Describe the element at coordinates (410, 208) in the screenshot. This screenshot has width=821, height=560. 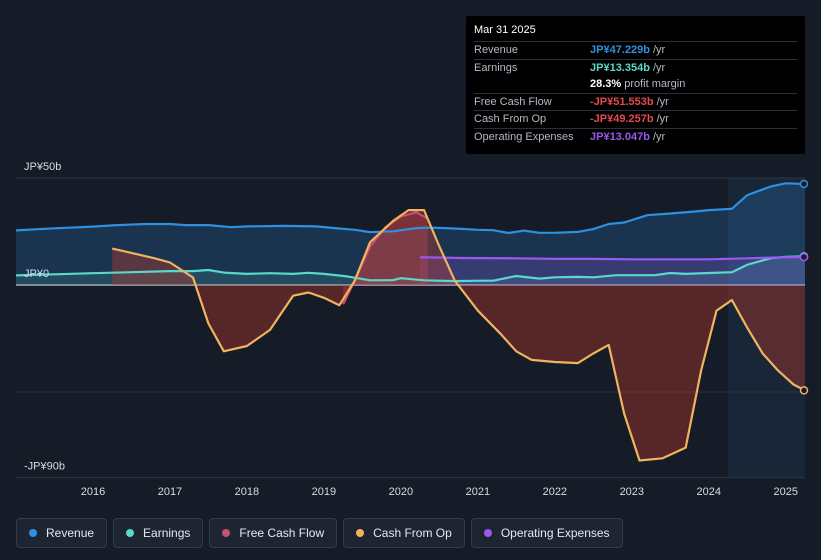
I see `line-revenue` at that location.